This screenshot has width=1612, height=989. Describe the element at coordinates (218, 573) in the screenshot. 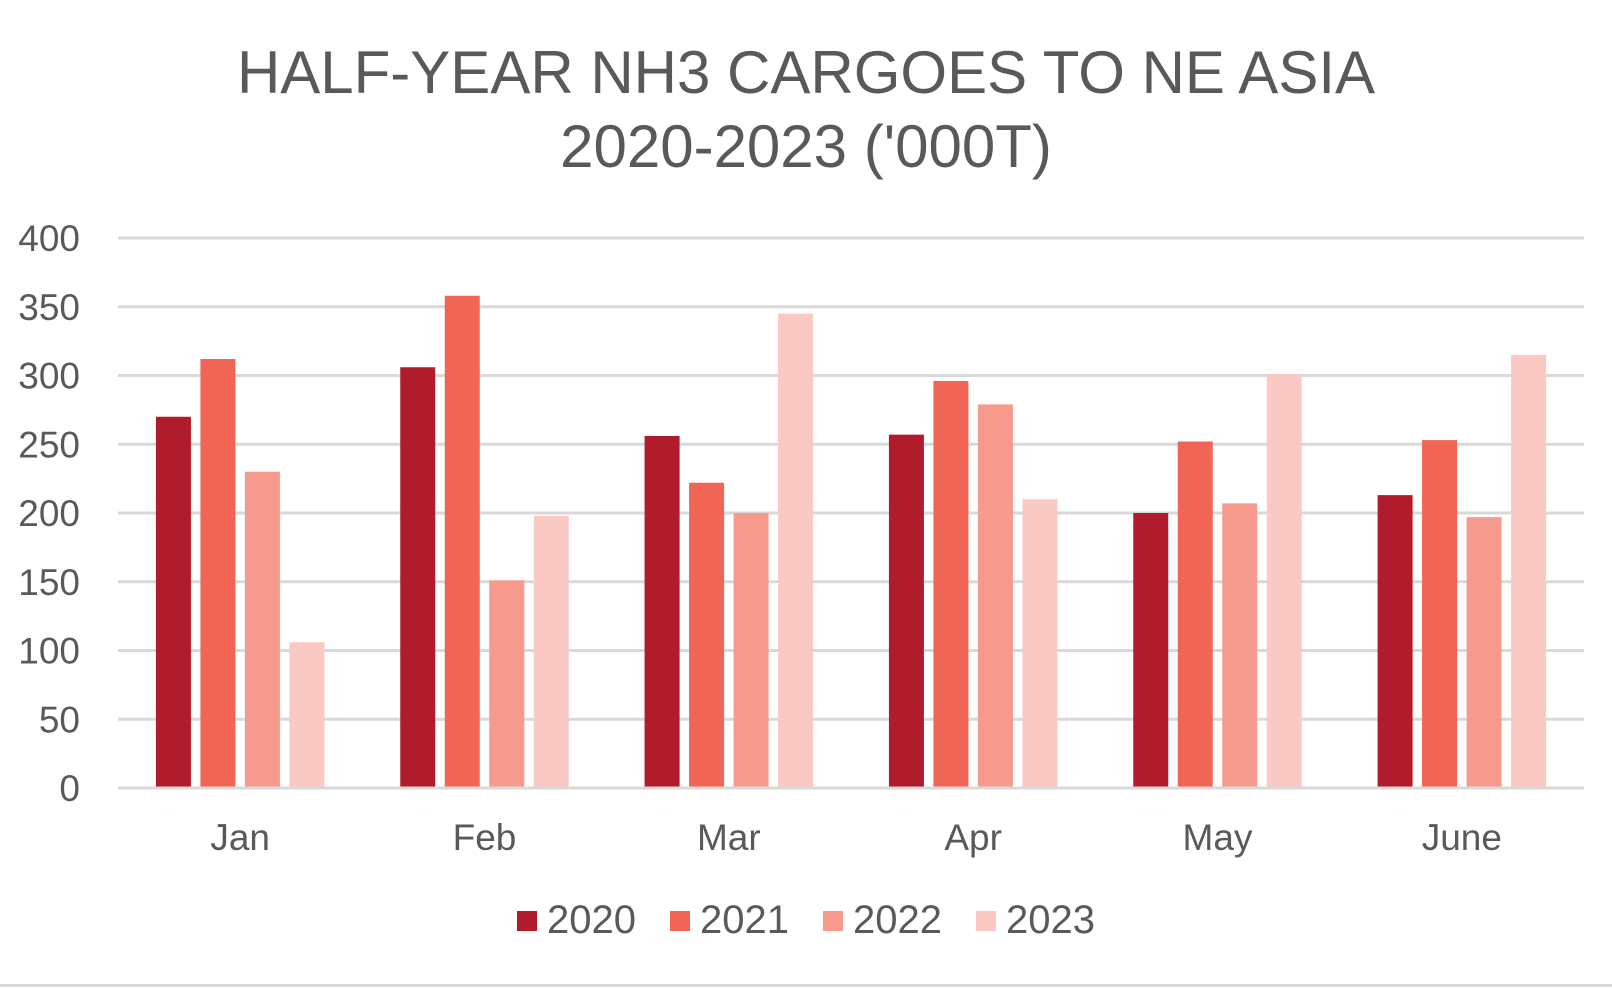

I see `bar-jan-2021` at that location.